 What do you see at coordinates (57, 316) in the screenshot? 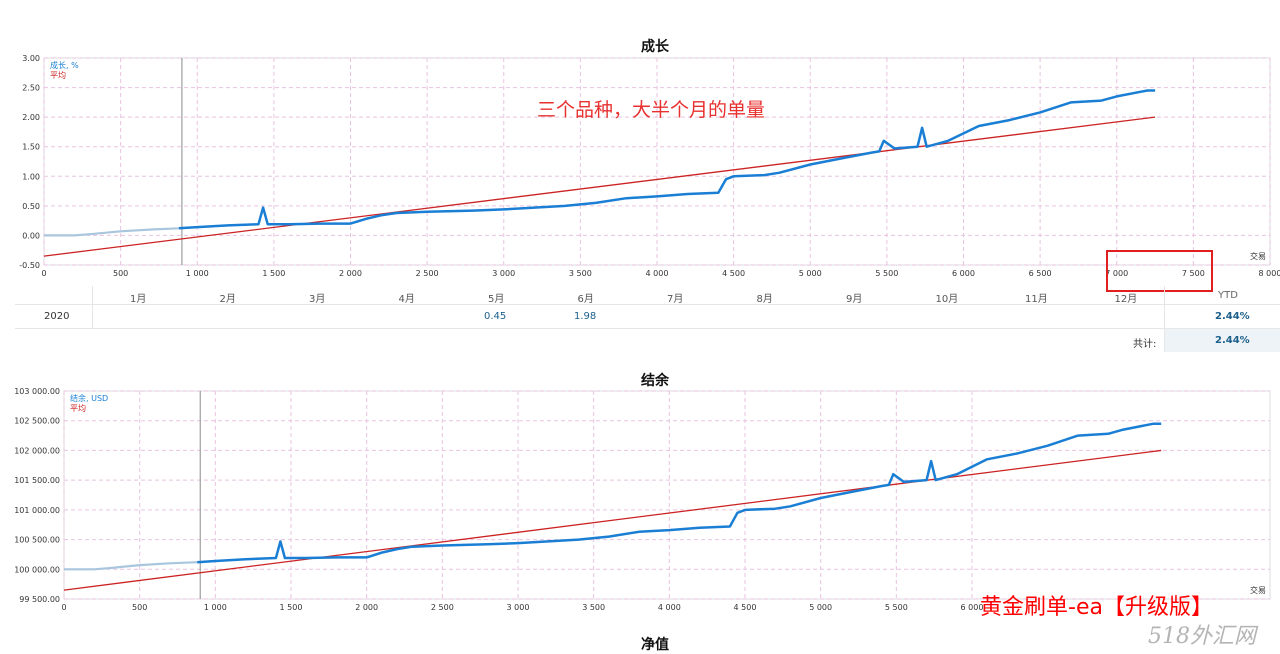
I see `year-cell: 2020` at bounding box center [57, 316].